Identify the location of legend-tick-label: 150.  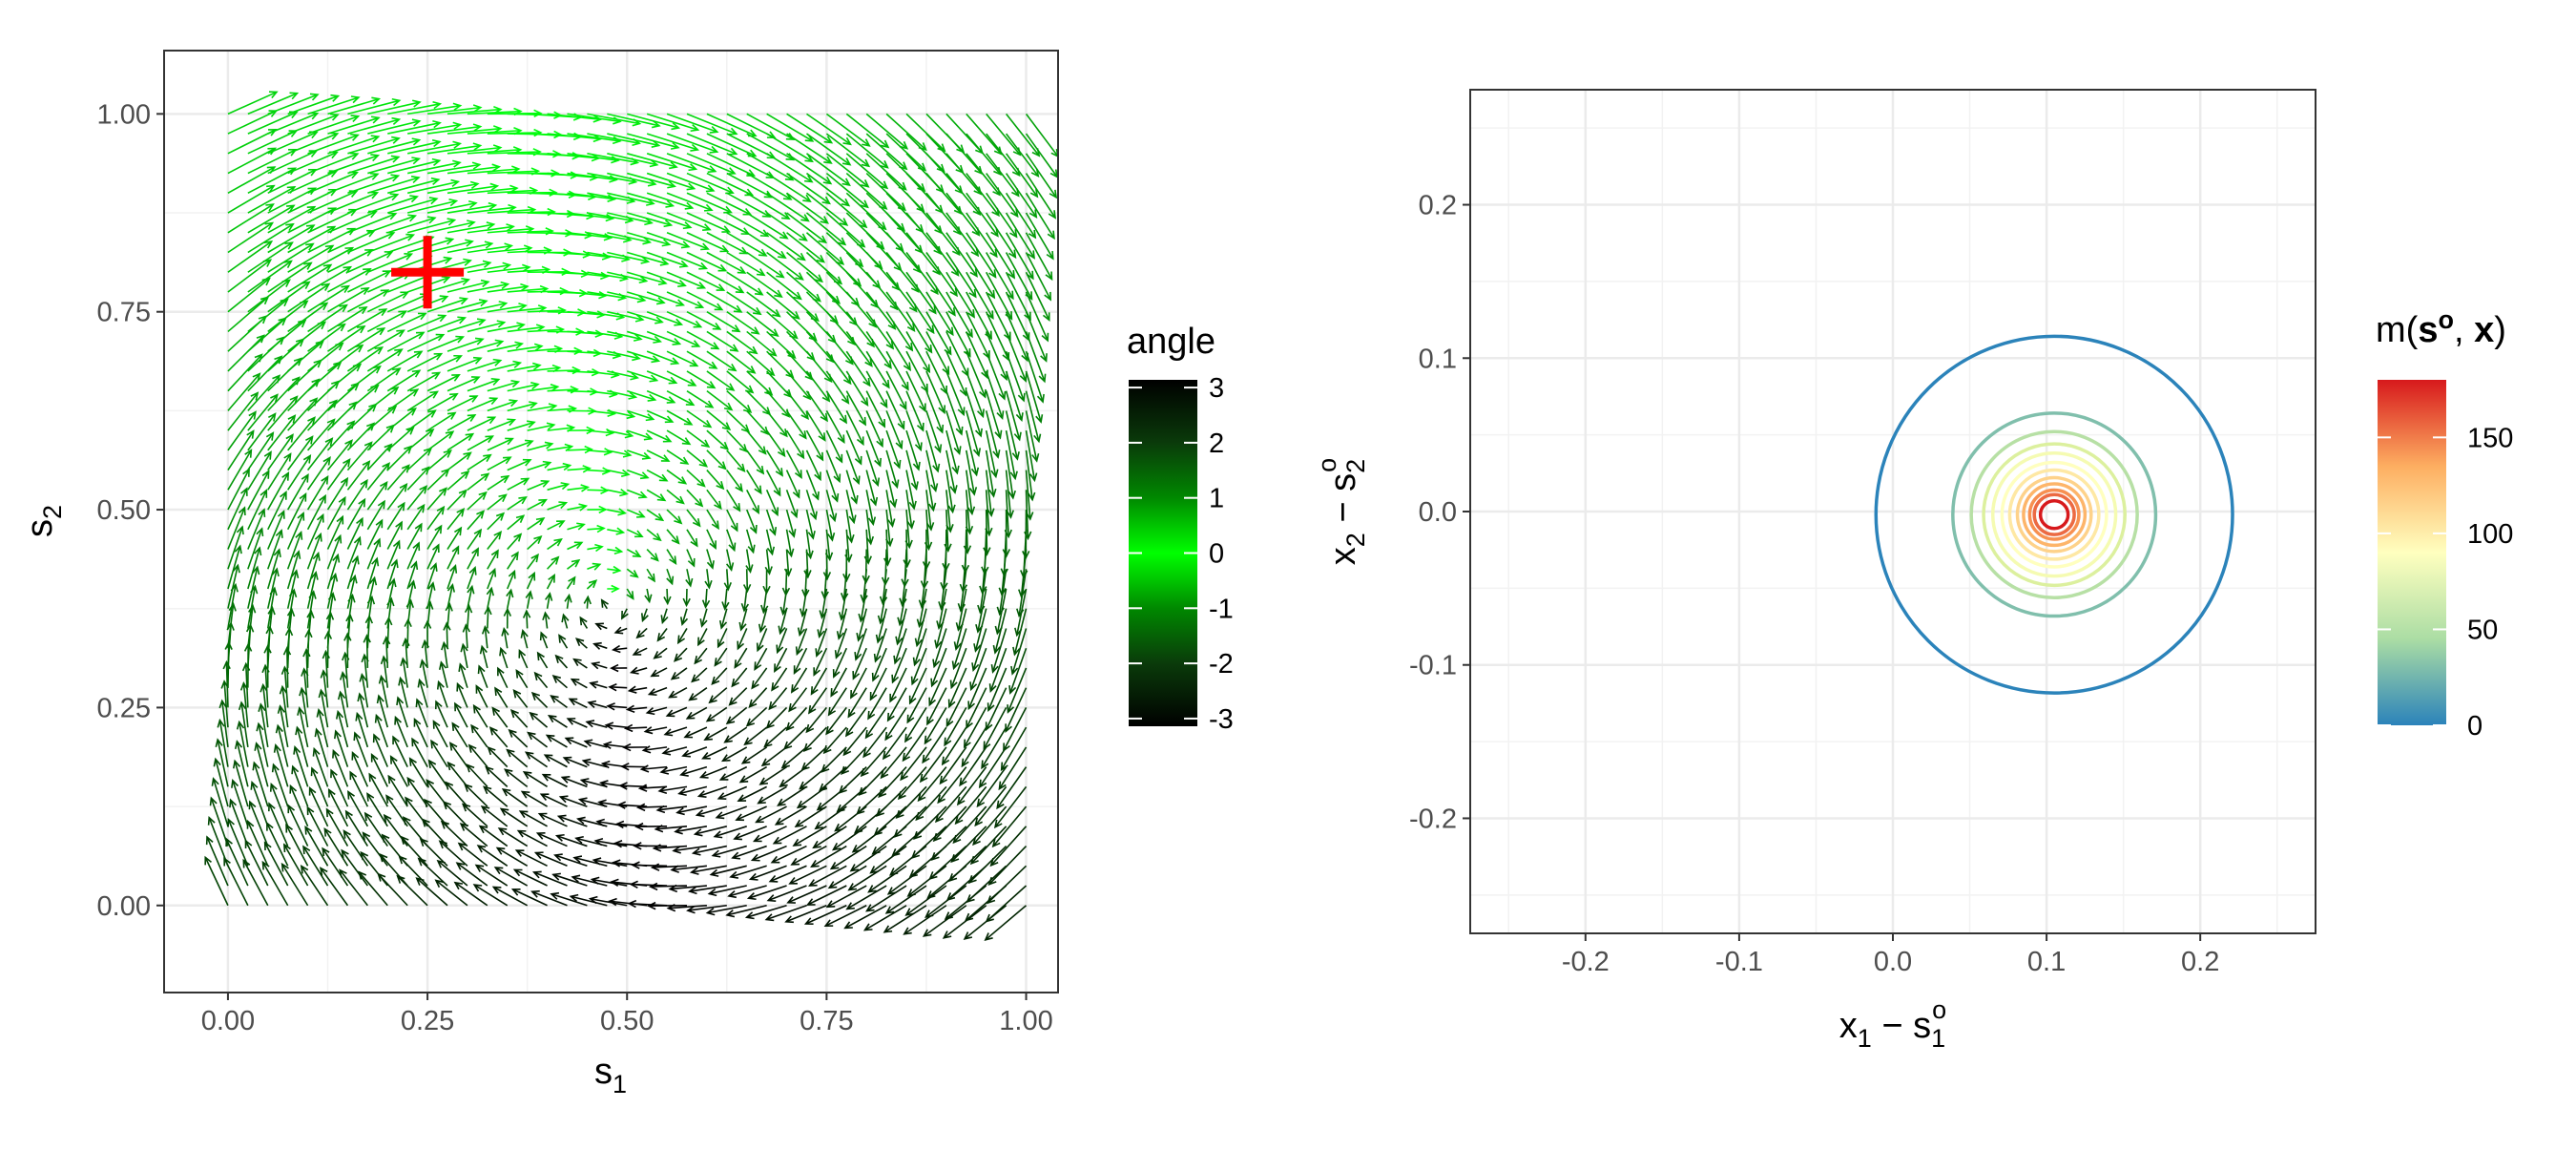
(2490, 438).